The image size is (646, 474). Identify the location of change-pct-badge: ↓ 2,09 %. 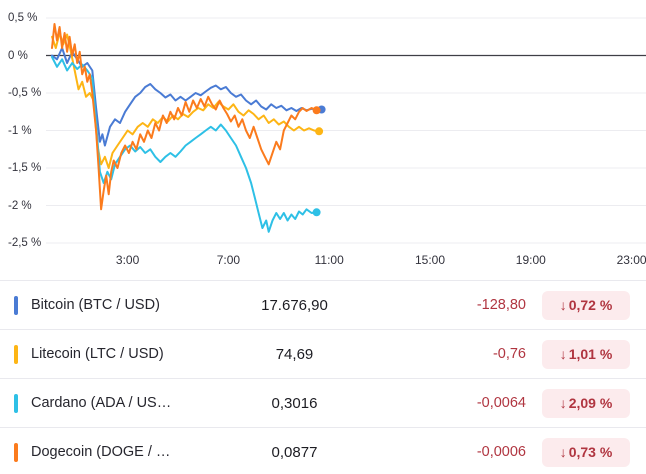
(586, 403).